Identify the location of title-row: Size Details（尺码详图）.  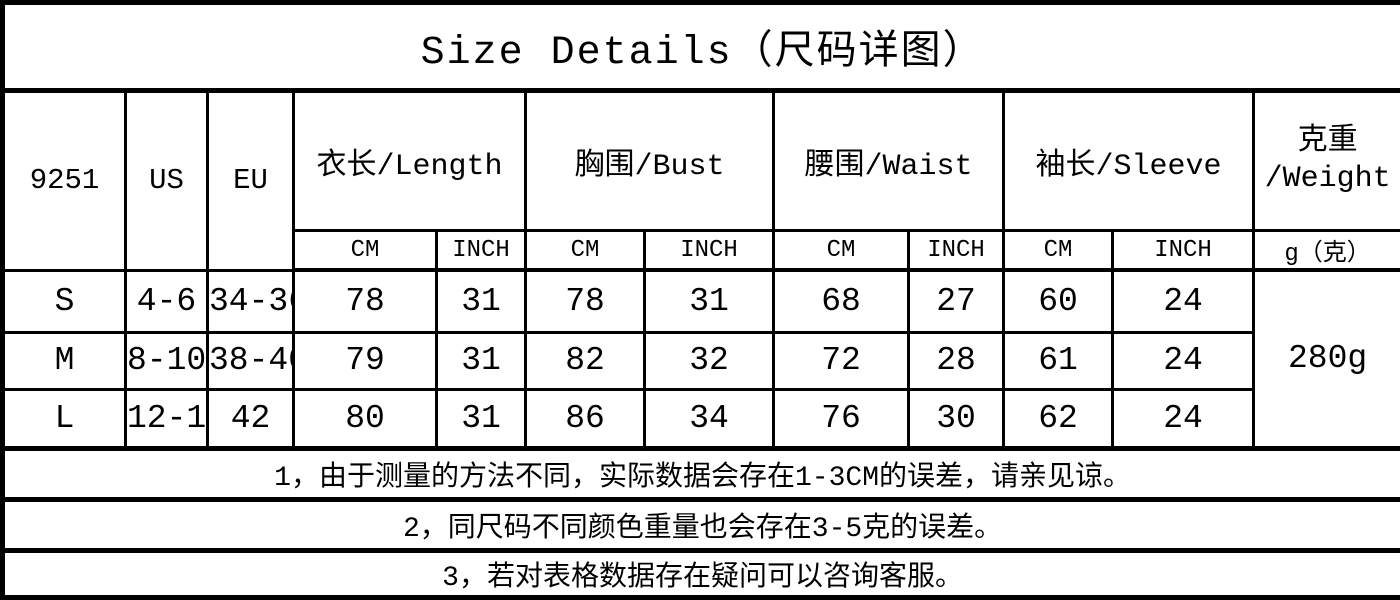
(701, 47).